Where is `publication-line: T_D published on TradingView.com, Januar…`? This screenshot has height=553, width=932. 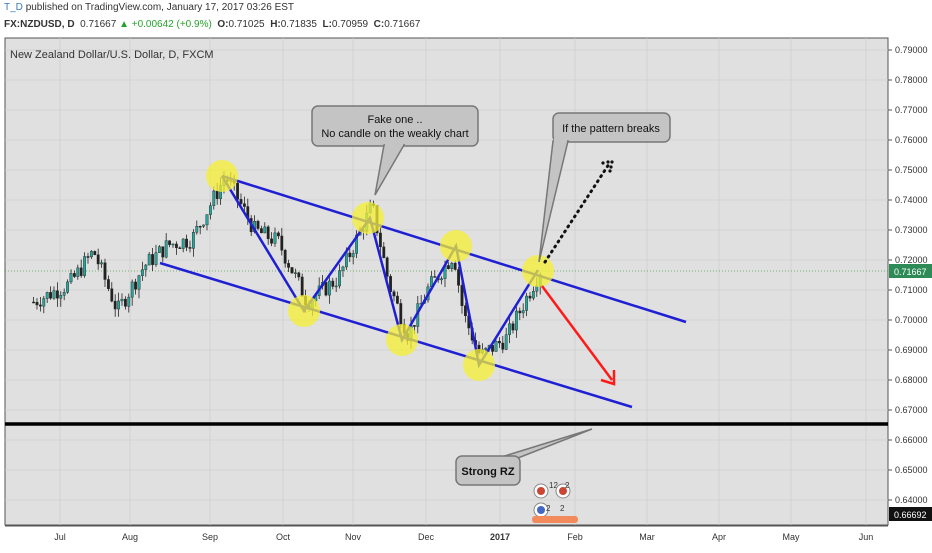
publication-line: T_D published on TradingView.com, Januar… is located at coordinates (149, 7).